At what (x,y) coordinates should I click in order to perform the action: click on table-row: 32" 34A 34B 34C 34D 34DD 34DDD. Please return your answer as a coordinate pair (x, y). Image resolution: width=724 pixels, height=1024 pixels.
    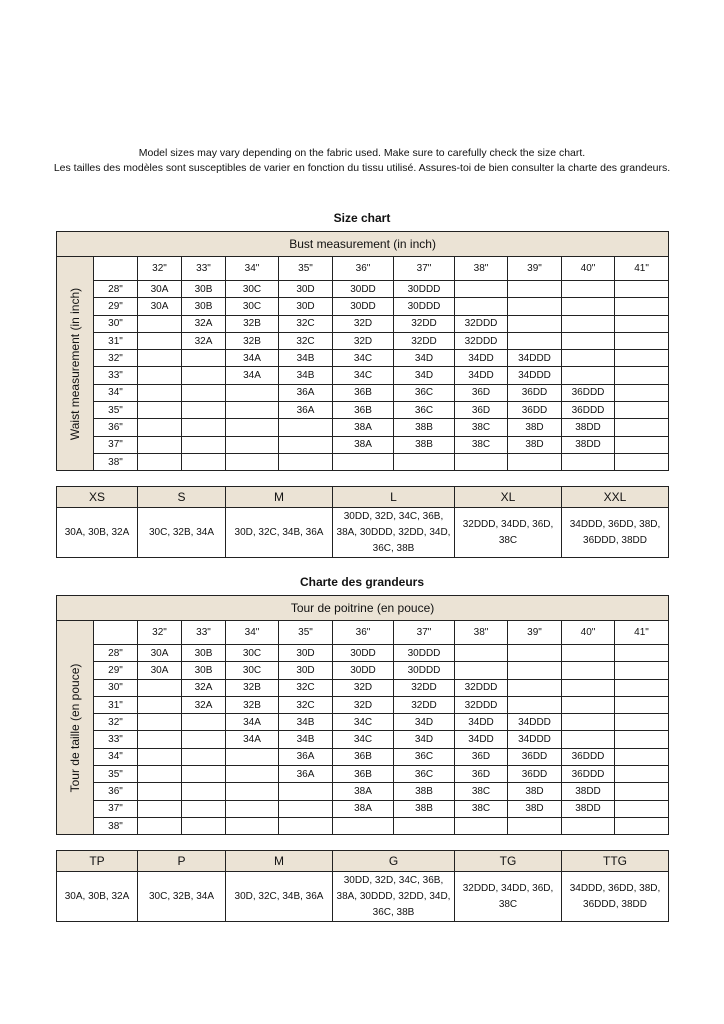
    Looking at the image, I should click on (363, 358).